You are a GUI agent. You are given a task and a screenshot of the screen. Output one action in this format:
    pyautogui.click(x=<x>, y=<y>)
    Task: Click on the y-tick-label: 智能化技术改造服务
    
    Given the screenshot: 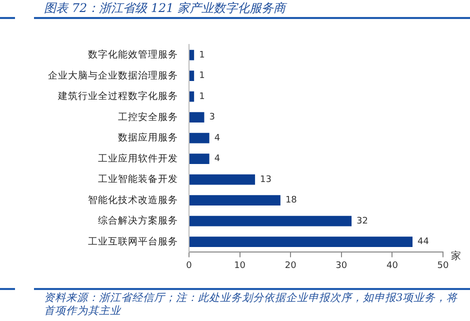 What is the action you would take?
    pyautogui.click(x=133, y=200)
    